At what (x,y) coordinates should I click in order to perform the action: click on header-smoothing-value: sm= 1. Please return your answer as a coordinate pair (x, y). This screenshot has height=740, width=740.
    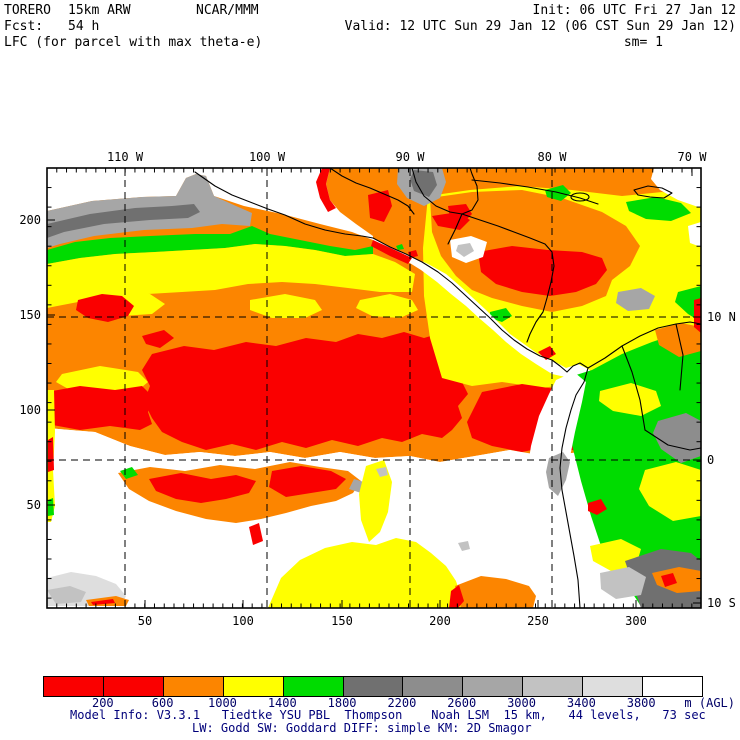
    Looking at the image, I should click on (643, 42).